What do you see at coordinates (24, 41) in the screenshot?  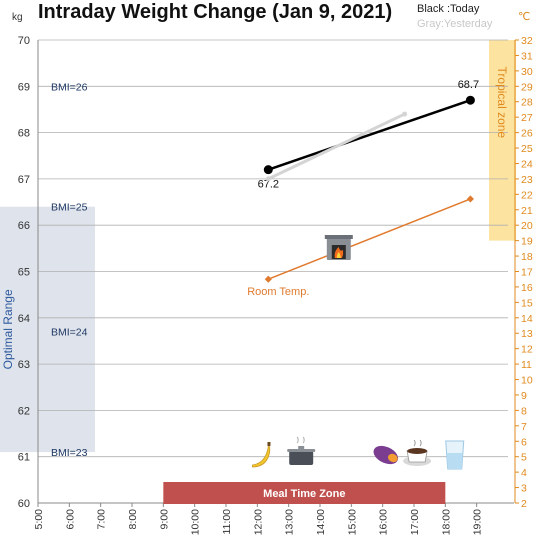 I see `left-tick-label: 70` at bounding box center [24, 41].